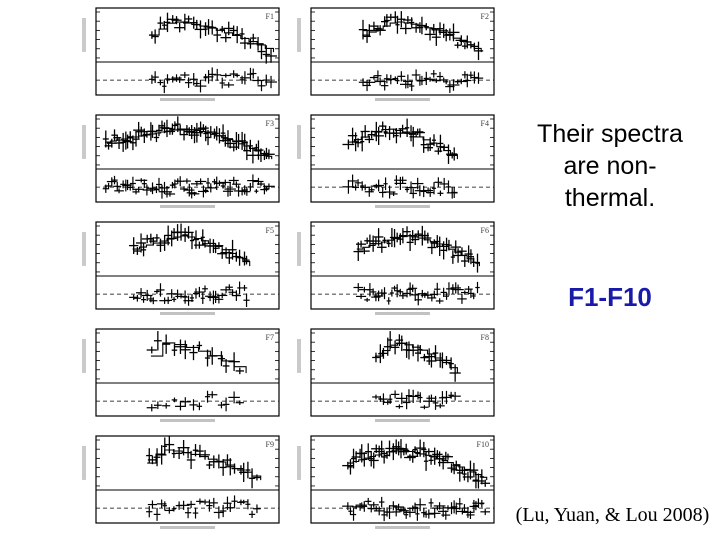 This screenshot has width=720, height=540. What do you see at coordinates (612, 515) in the screenshot?
I see `citation-text: (Lu, Yuan, & Lou 2008)` at bounding box center [612, 515].